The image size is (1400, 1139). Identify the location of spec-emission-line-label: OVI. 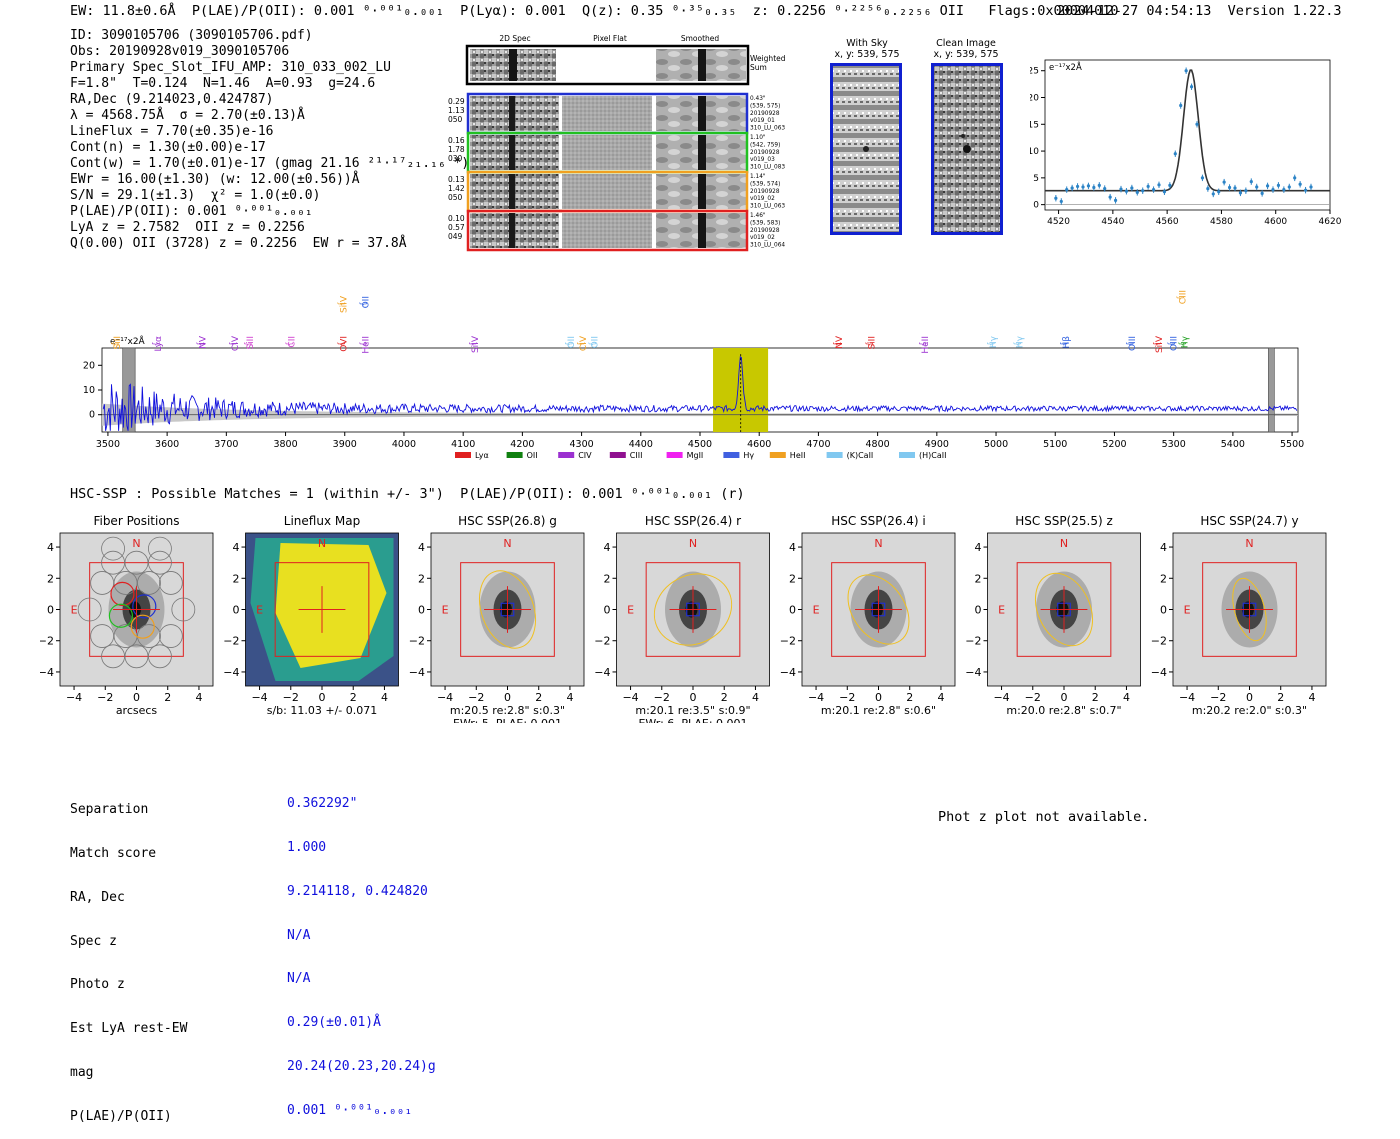
(345, 344).